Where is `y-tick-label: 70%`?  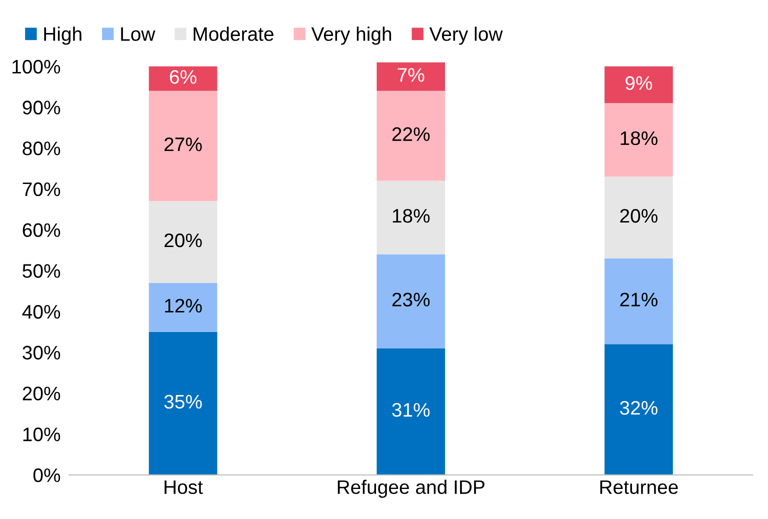 y-tick-label: 70% is located at coordinates (41, 189).